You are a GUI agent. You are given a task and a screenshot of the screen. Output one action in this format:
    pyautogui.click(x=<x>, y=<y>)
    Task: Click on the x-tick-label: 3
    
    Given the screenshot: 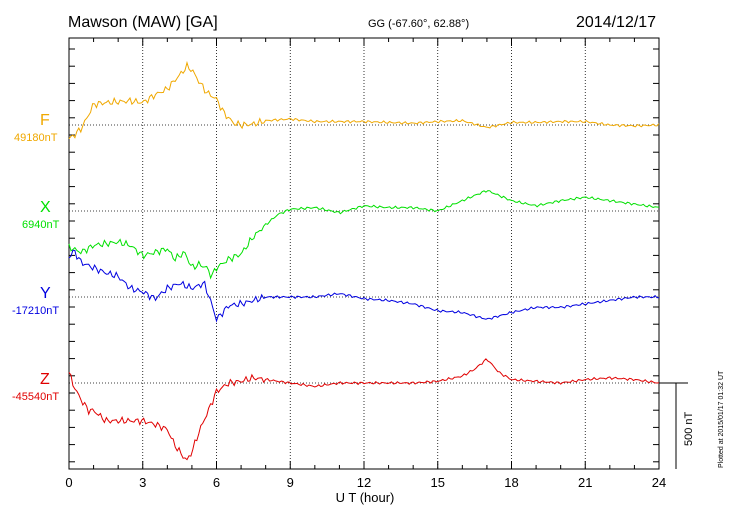 What is the action you would take?
    pyautogui.click(x=142, y=482)
    